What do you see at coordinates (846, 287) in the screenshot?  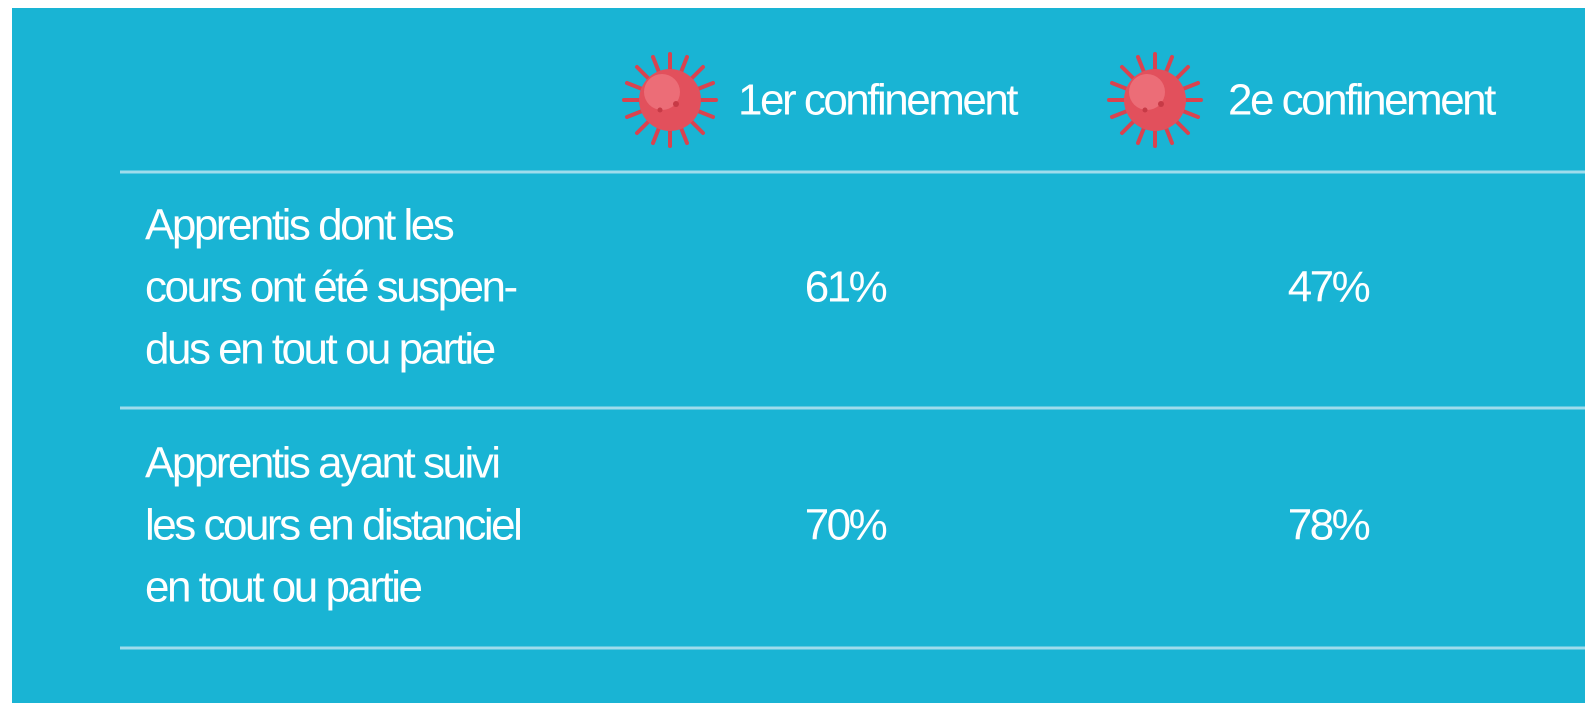 I see `cell-value: 61%` at bounding box center [846, 287].